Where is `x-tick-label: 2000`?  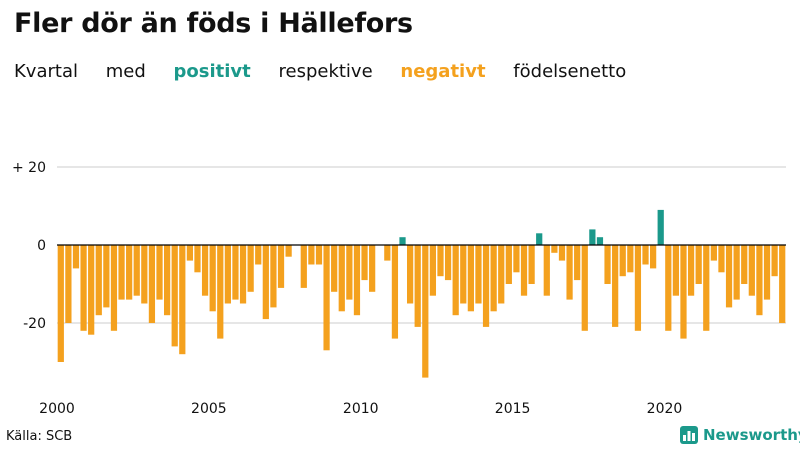
x-tick-label: 2000 is located at coordinates (57, 409).